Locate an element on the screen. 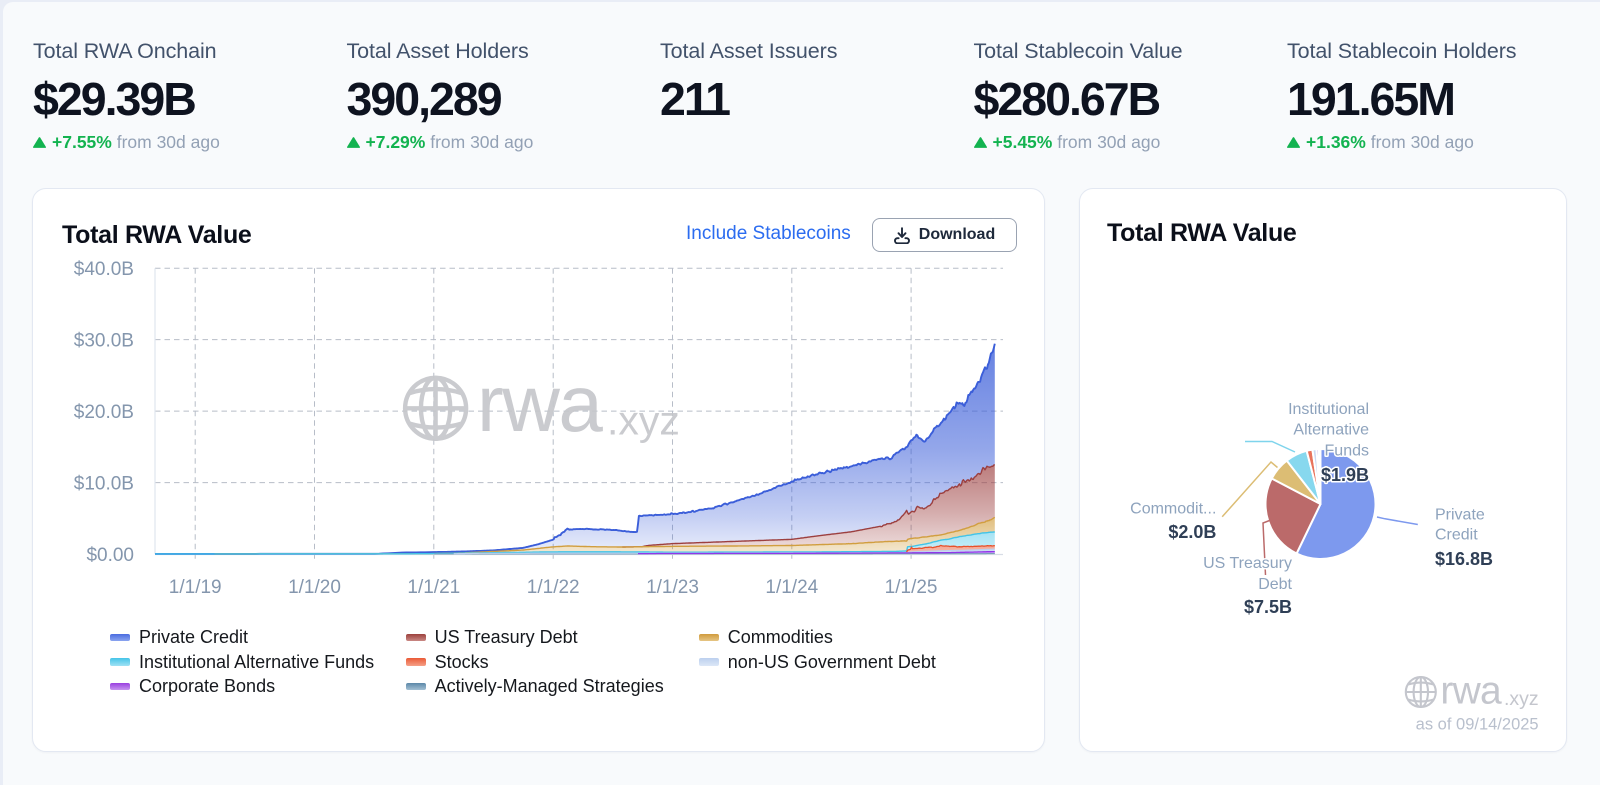  svg-text: $20.0B is located at coordinates (104, 412).